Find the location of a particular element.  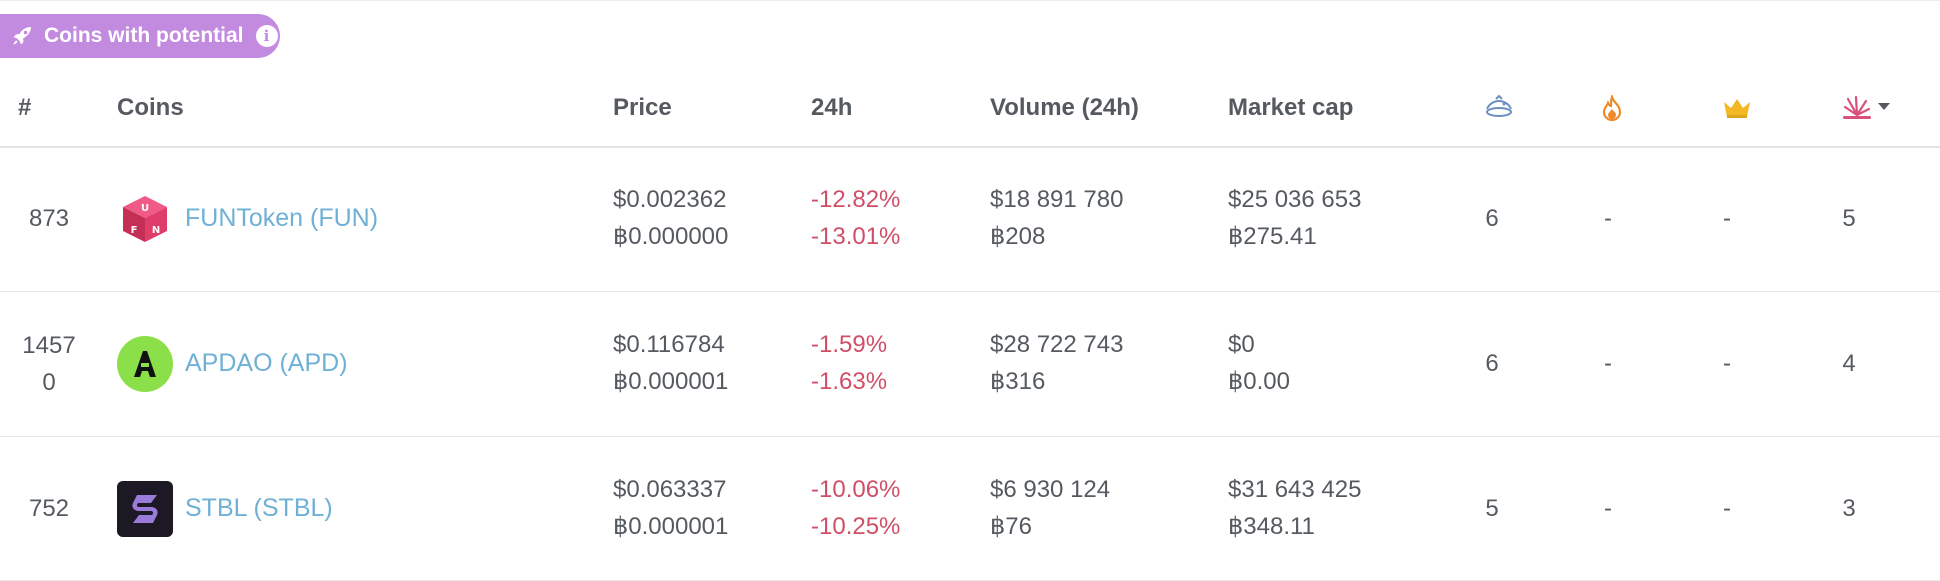

coins-with-potential-badge: Coins with potential i is located at coordinates (140, 36).